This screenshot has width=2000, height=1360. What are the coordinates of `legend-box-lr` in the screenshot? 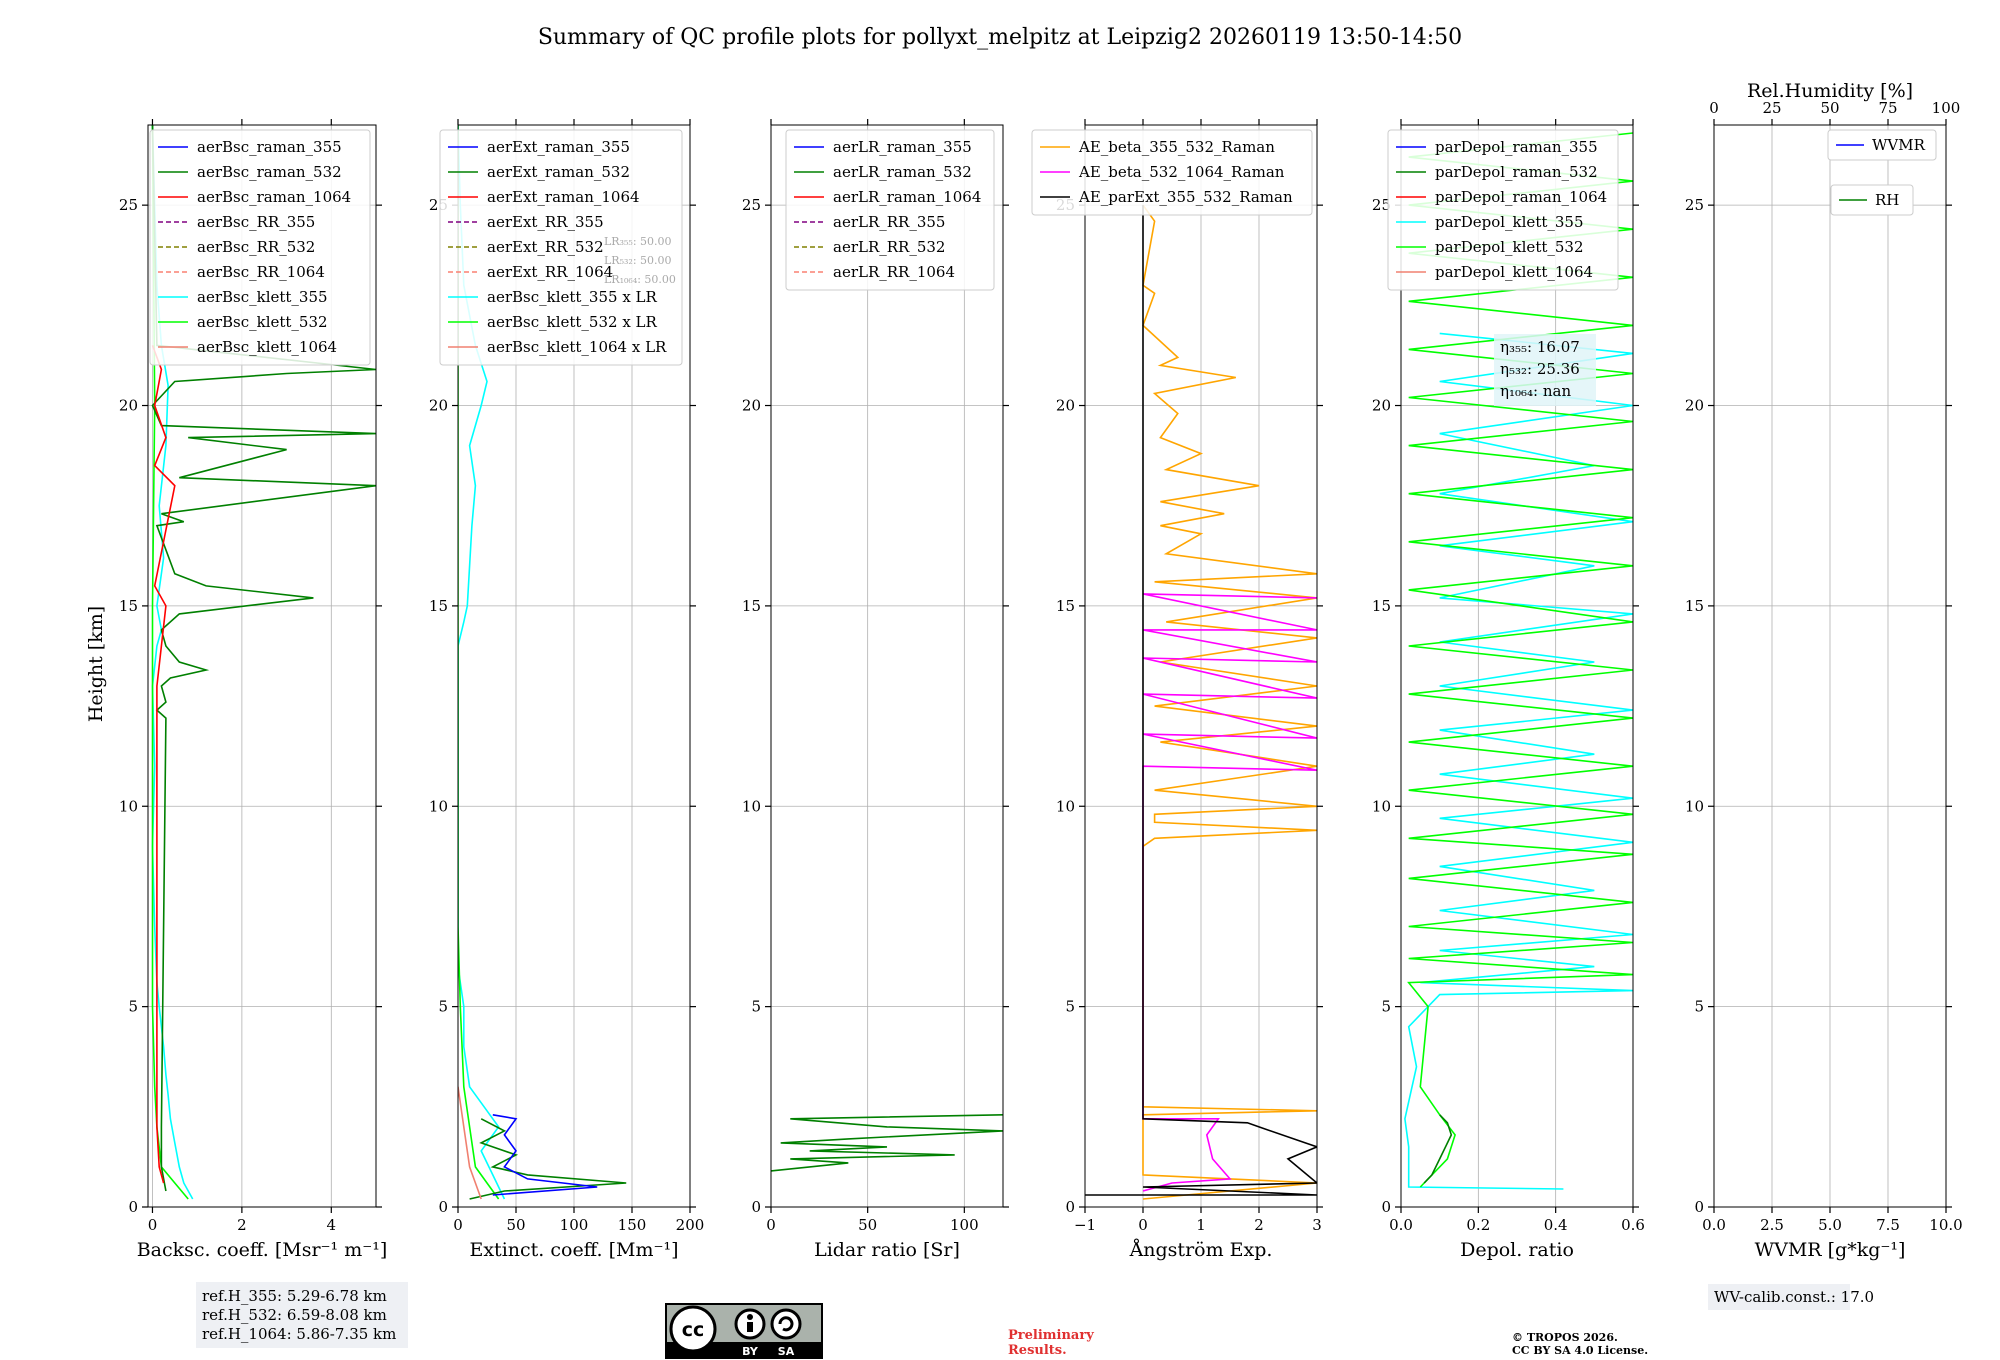 It's located at (890, 210).